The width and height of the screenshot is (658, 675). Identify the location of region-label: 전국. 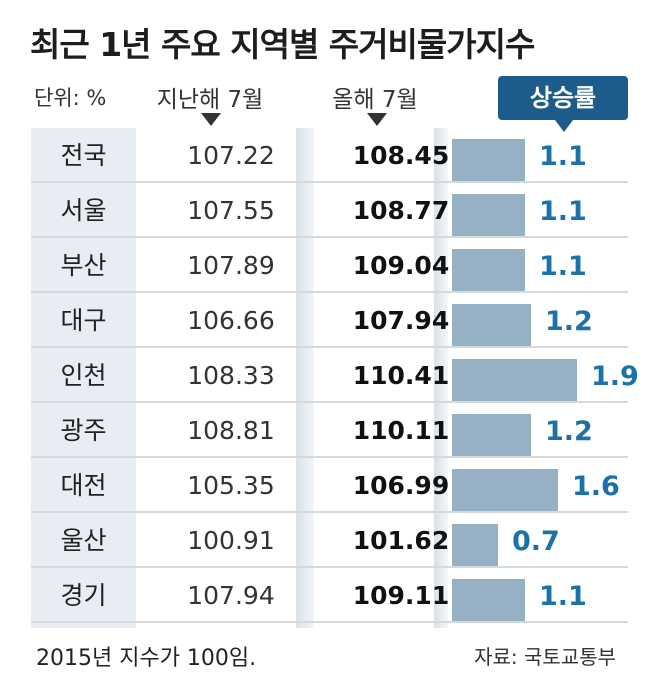
(83, 155).